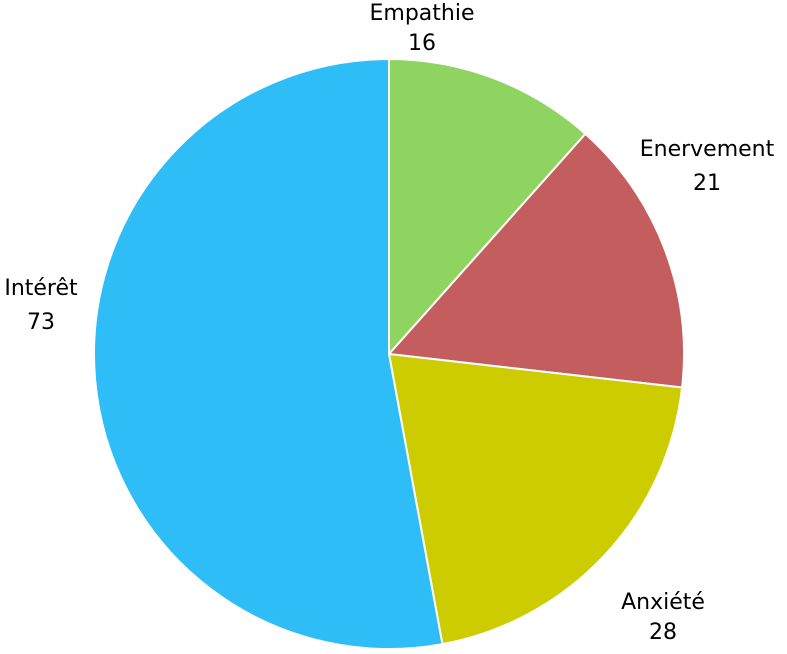 The width and height of the screenshot is (787, 654). What do you see at coordinates (422, 43) in the screenshot?
I see `slice-value-empathie: 16` at bounding box center [422, 43].